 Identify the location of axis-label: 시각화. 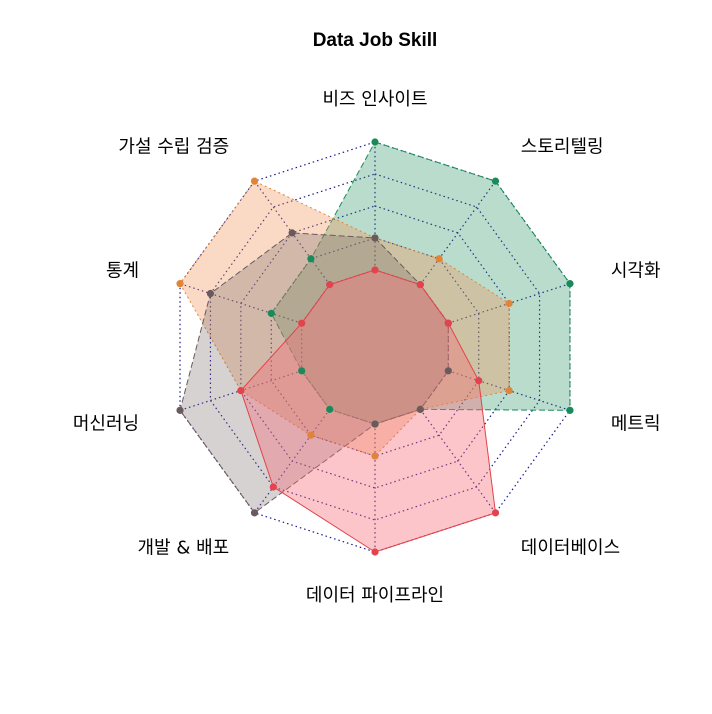
(636, 270).